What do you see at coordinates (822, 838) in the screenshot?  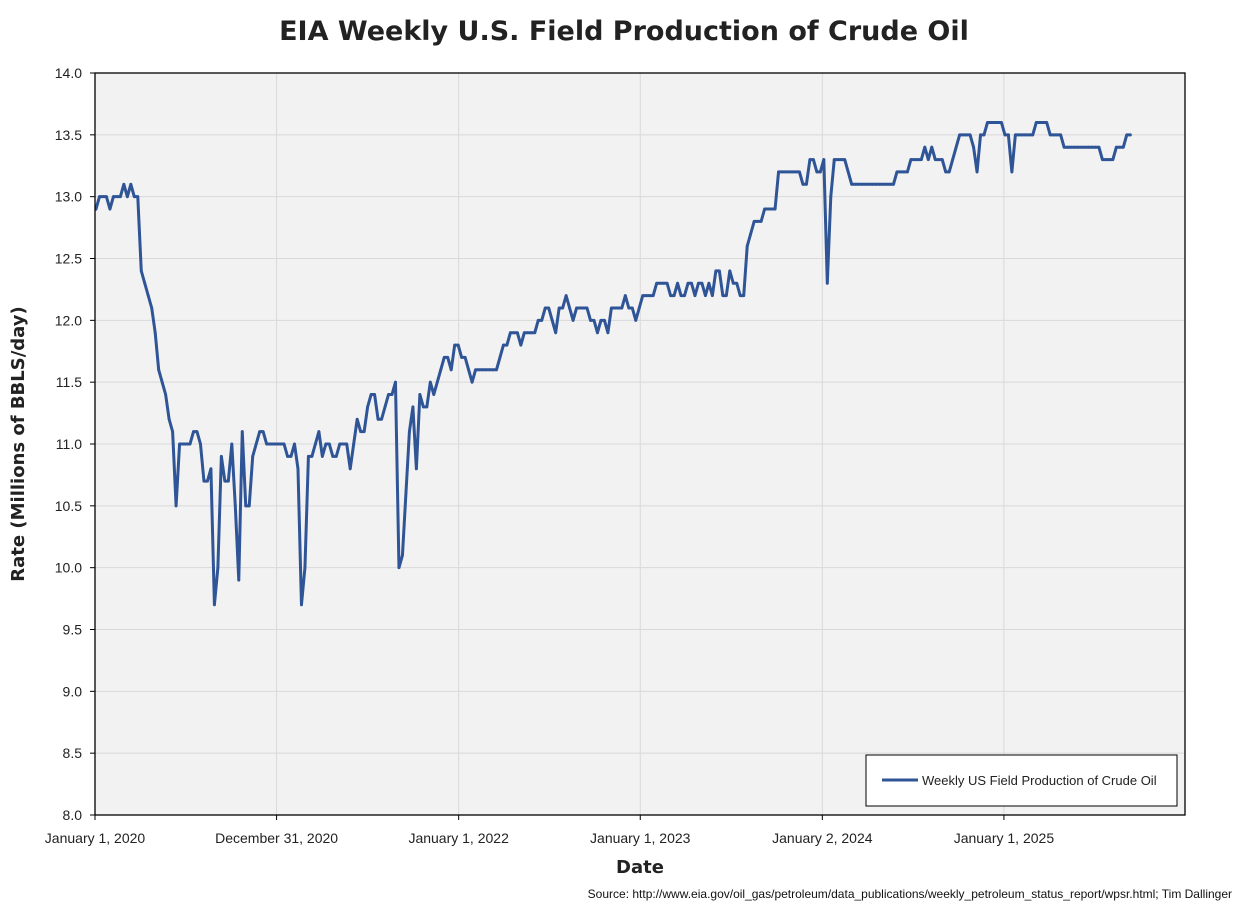 I see `x-tick-label: January 2, 2024` at bounding box center [822, 838].